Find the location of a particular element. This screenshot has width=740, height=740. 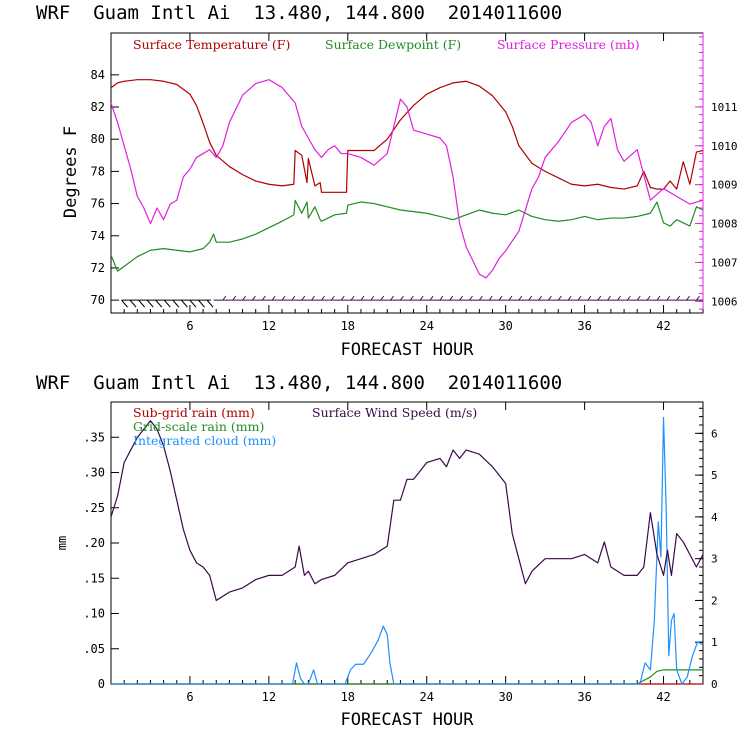

legend-surface-dewpoint: Surface Dewpoint (F) is located at coordinates (393, 44).